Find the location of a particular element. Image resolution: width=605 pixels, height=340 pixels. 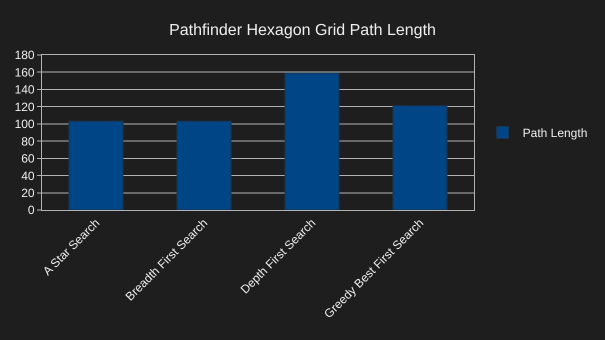

y-tick-label: 160 is located at coordinates (24, 72).